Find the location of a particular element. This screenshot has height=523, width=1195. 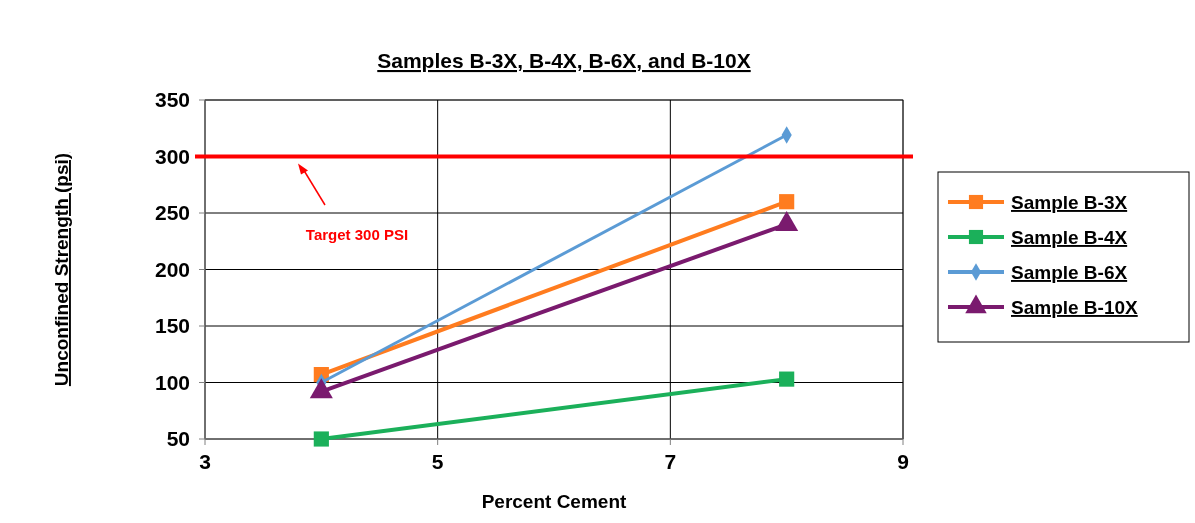

x-axis-title: Percent Cement is located at coordinates (554, 501).